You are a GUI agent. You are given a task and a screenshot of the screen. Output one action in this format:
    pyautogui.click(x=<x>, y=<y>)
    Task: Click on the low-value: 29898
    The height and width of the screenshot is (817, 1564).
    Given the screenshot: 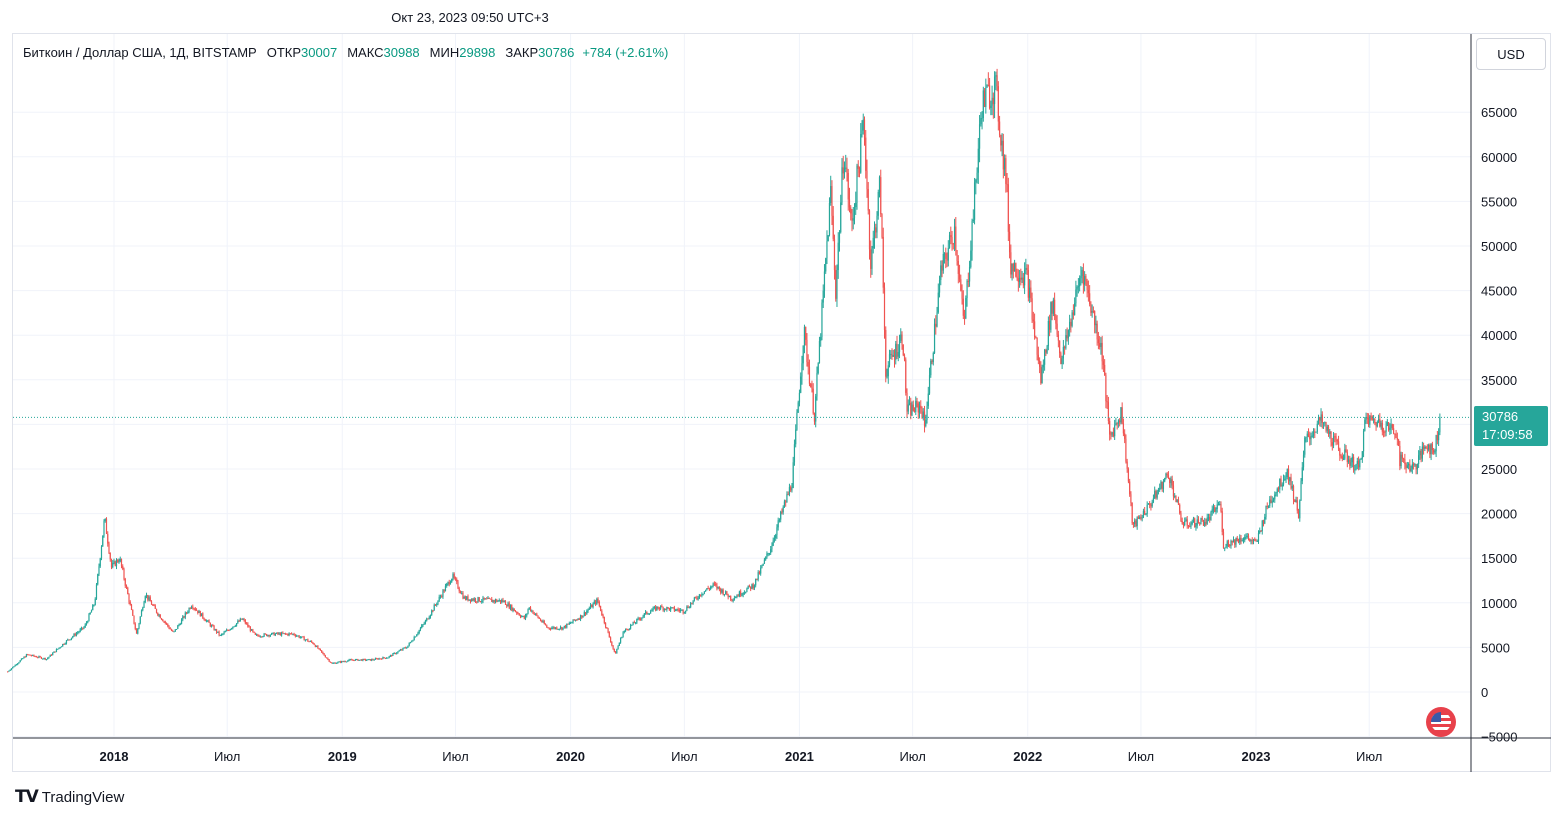 What is the action you would take?
    pyautogui.click(x=477, y=52)
    